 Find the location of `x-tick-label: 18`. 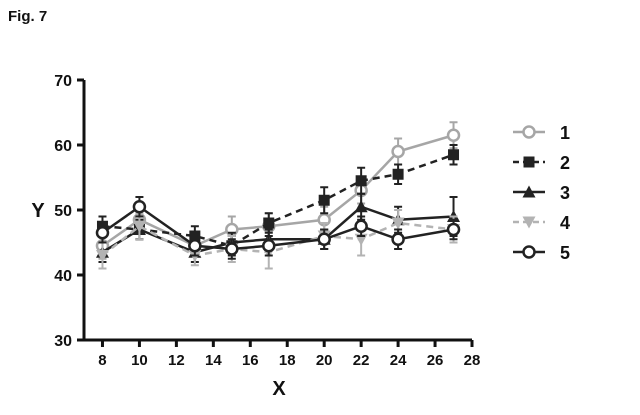

x-tick-label: 18 is located at coordinates (287, 360).